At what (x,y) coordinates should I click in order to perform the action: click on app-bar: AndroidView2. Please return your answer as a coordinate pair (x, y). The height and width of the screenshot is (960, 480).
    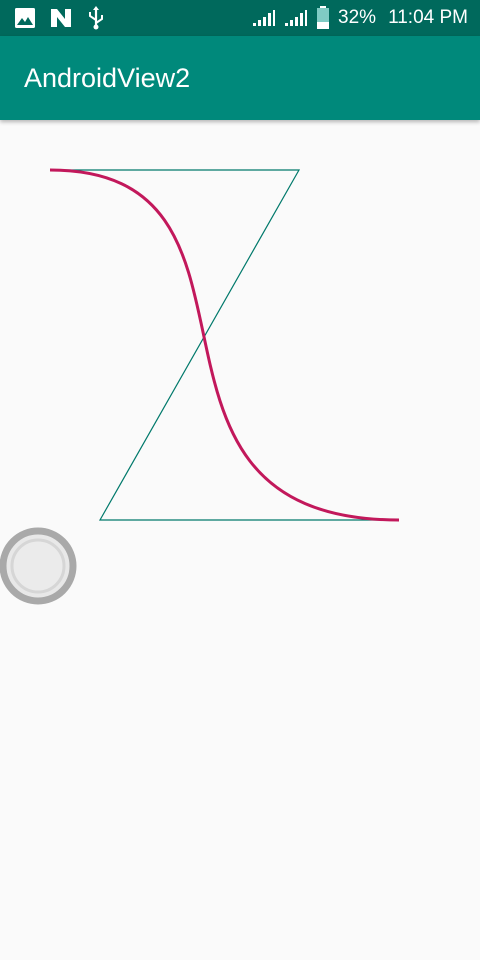
    Looking at the image, I should click on (240, 78).